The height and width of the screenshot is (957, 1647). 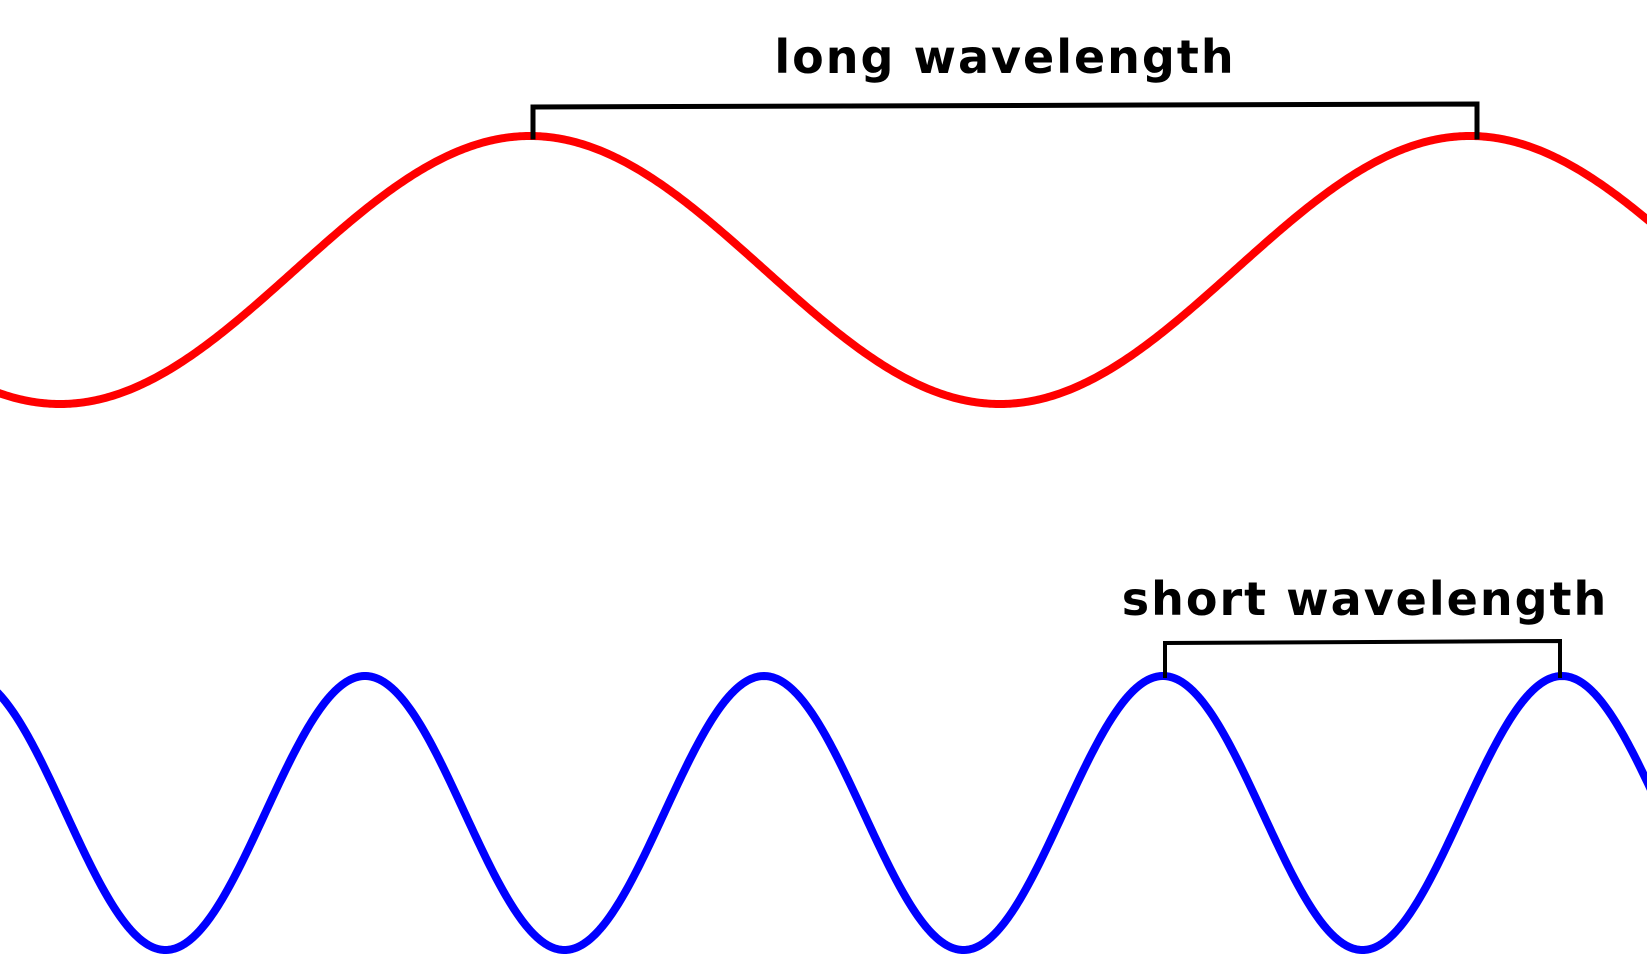 What do you see at coordinates (1362, 658) in the screenshot?
I see `short-wavelength-bracket` at bounding box center [1362, 658].